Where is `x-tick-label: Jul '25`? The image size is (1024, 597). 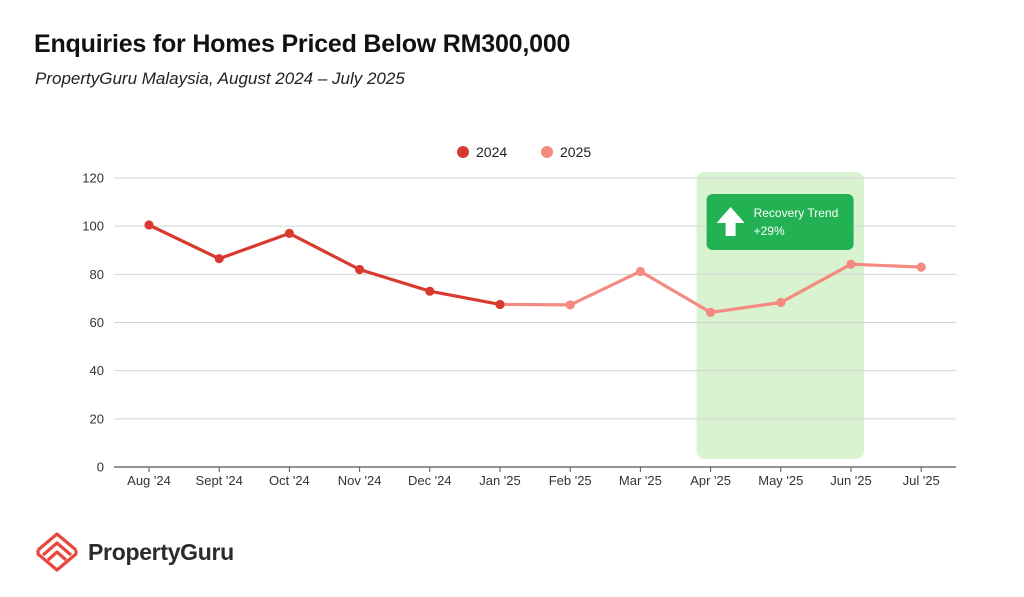
x-tick-label: Jul '25 is located at coordinates (921, 480).